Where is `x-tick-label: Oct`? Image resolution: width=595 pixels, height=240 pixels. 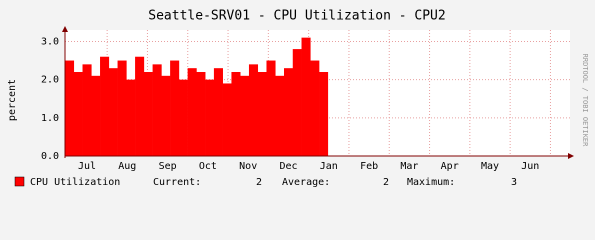 x-tick-label: Oct is located at coordinates (208, 166).